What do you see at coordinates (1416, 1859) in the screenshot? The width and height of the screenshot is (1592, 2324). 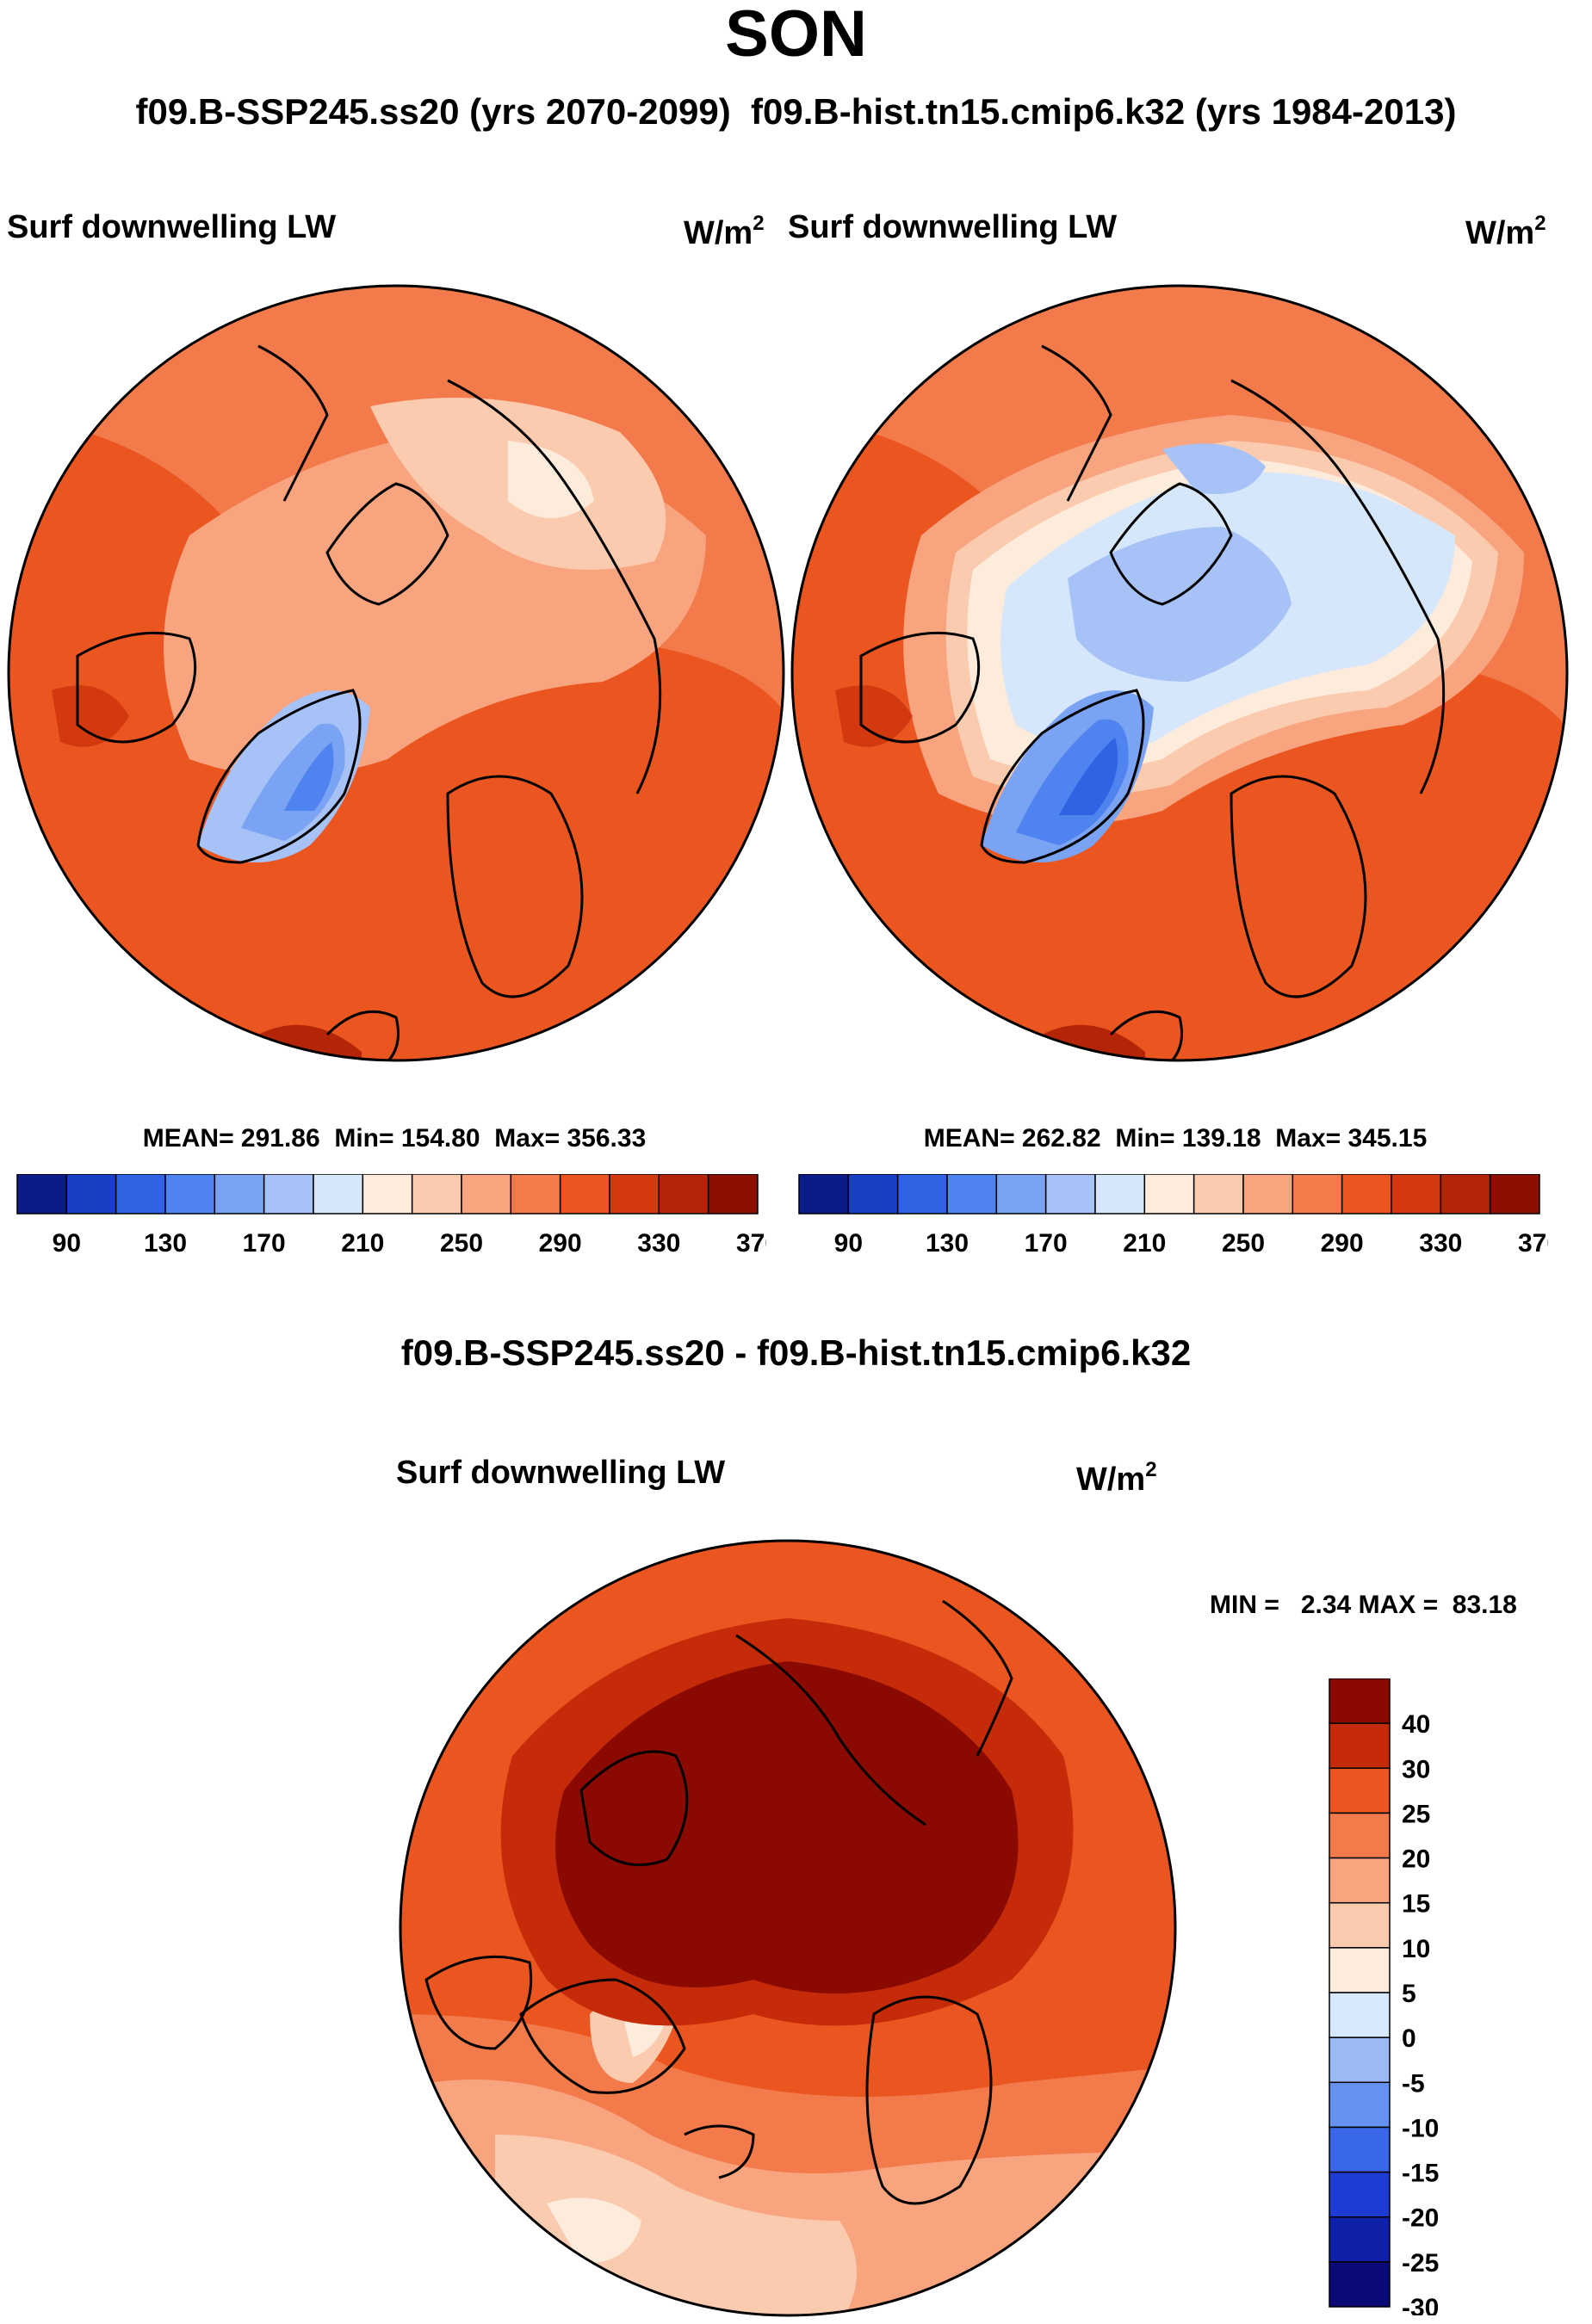 I see `colorbar-3-tick-label: 20` at bounding box center [1416, 1859].